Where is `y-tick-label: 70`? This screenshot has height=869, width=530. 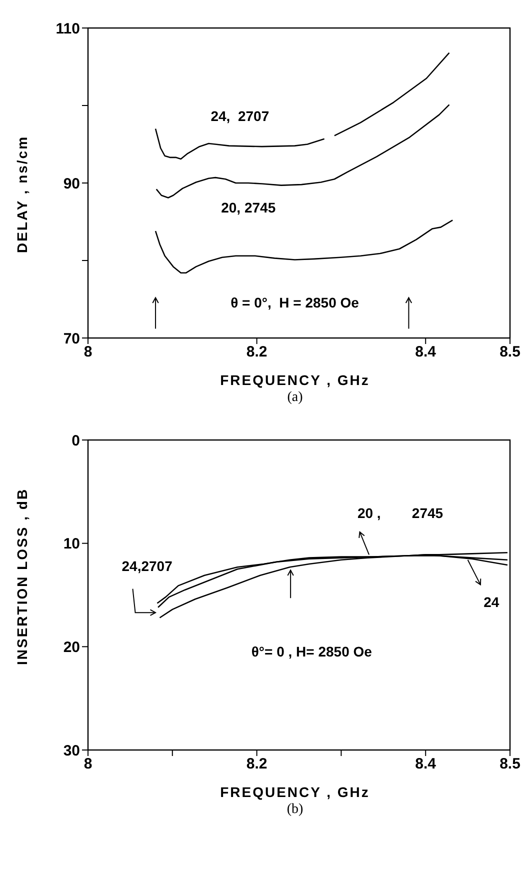
y-tick-label: 70 is located at coordinates (71, 339).